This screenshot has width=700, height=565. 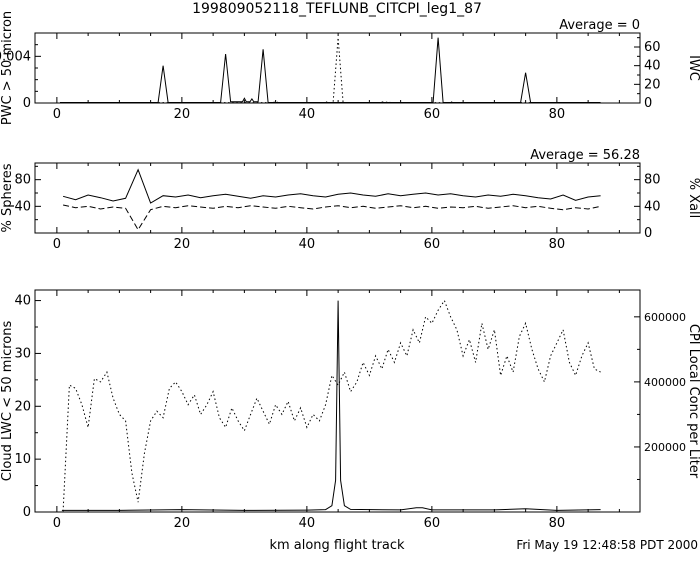 What do you see at coordinates (665, 382) in the screenshot?
I see `y-tick-label-right: 400000` at bounding box center [665, 382].